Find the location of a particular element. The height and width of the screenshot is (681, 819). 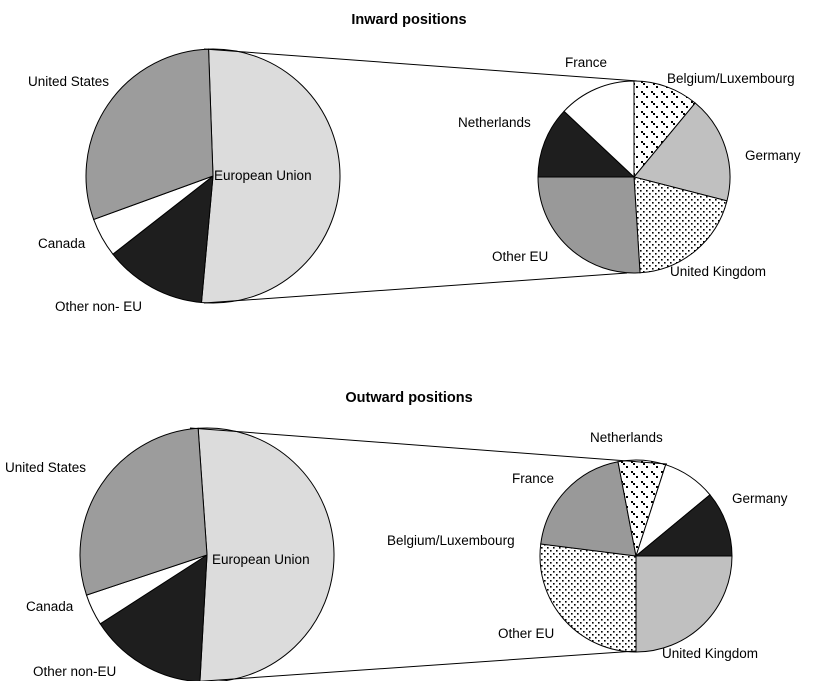

inward-sub-slice-united-kingdom is located at coordinates (680, 225).